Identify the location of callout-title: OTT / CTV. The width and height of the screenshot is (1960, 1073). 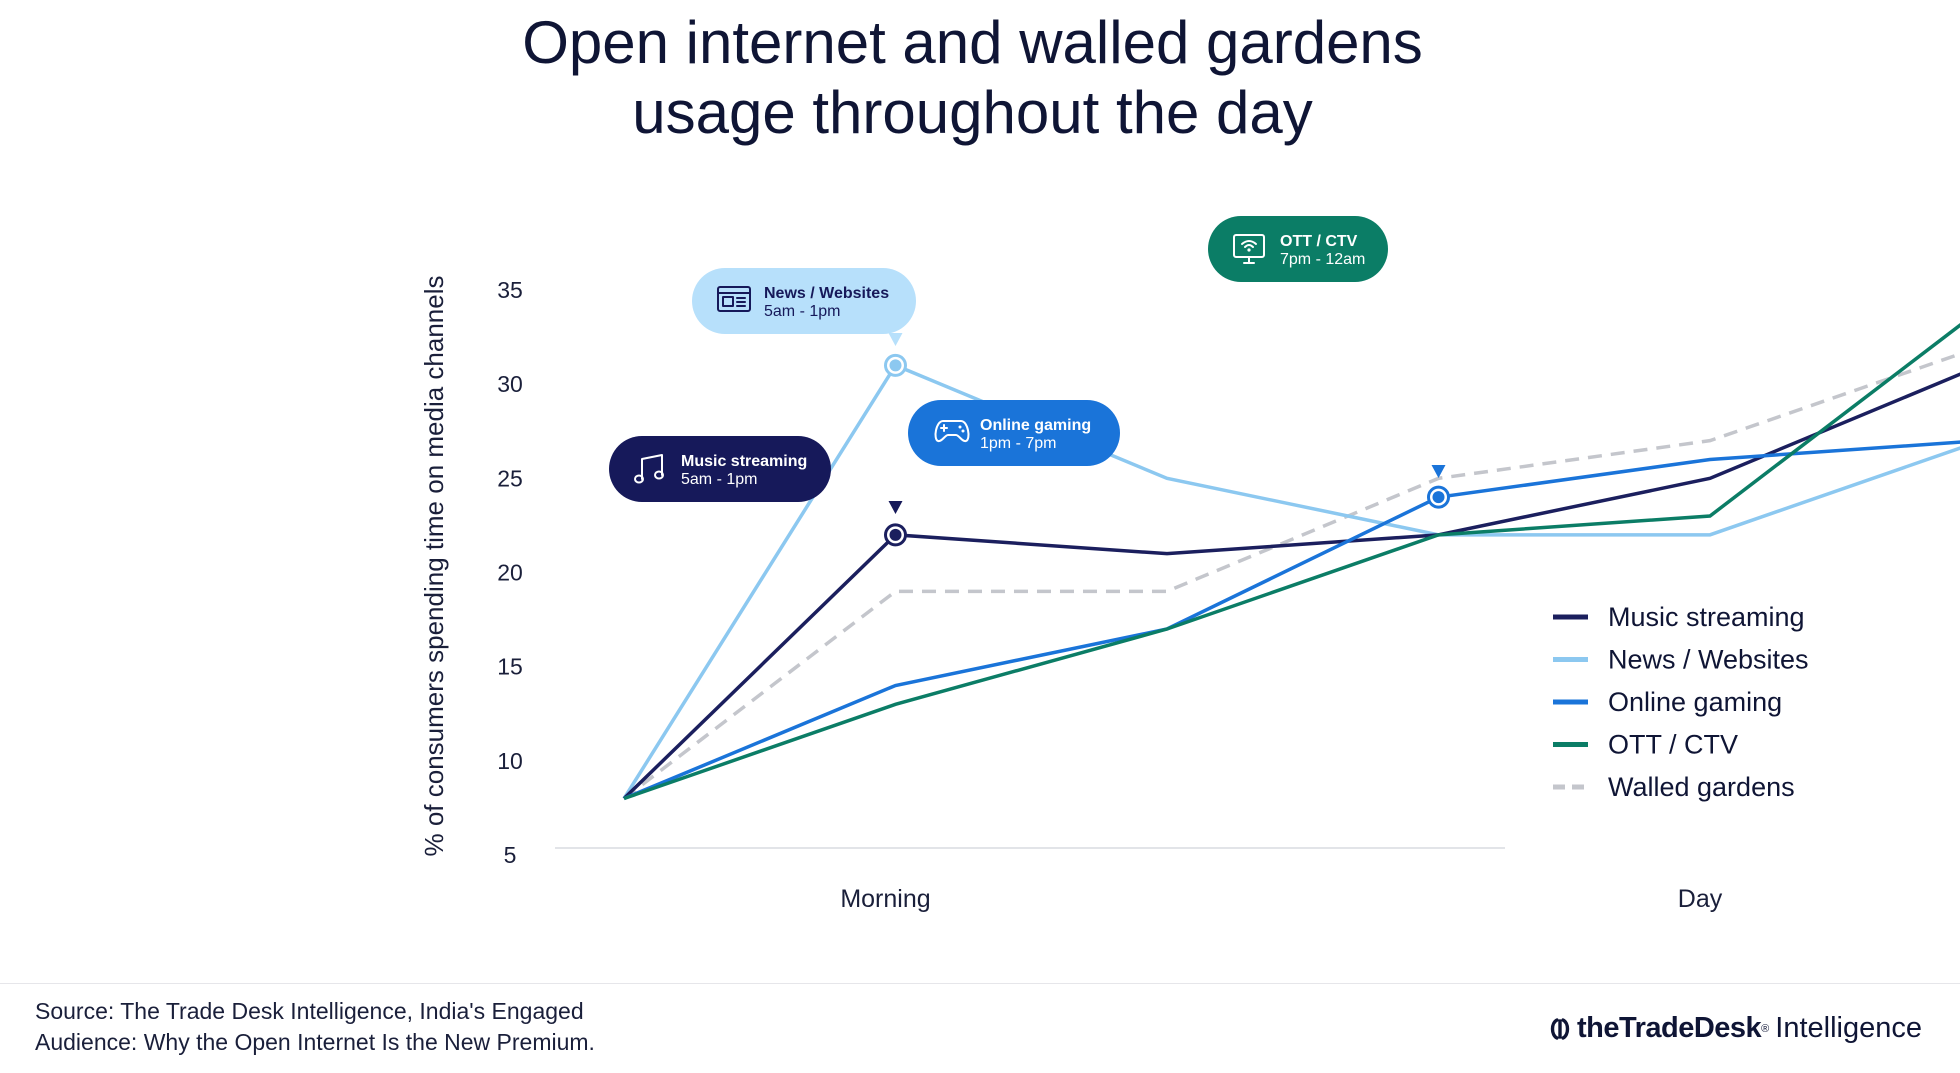
(1319, 241).